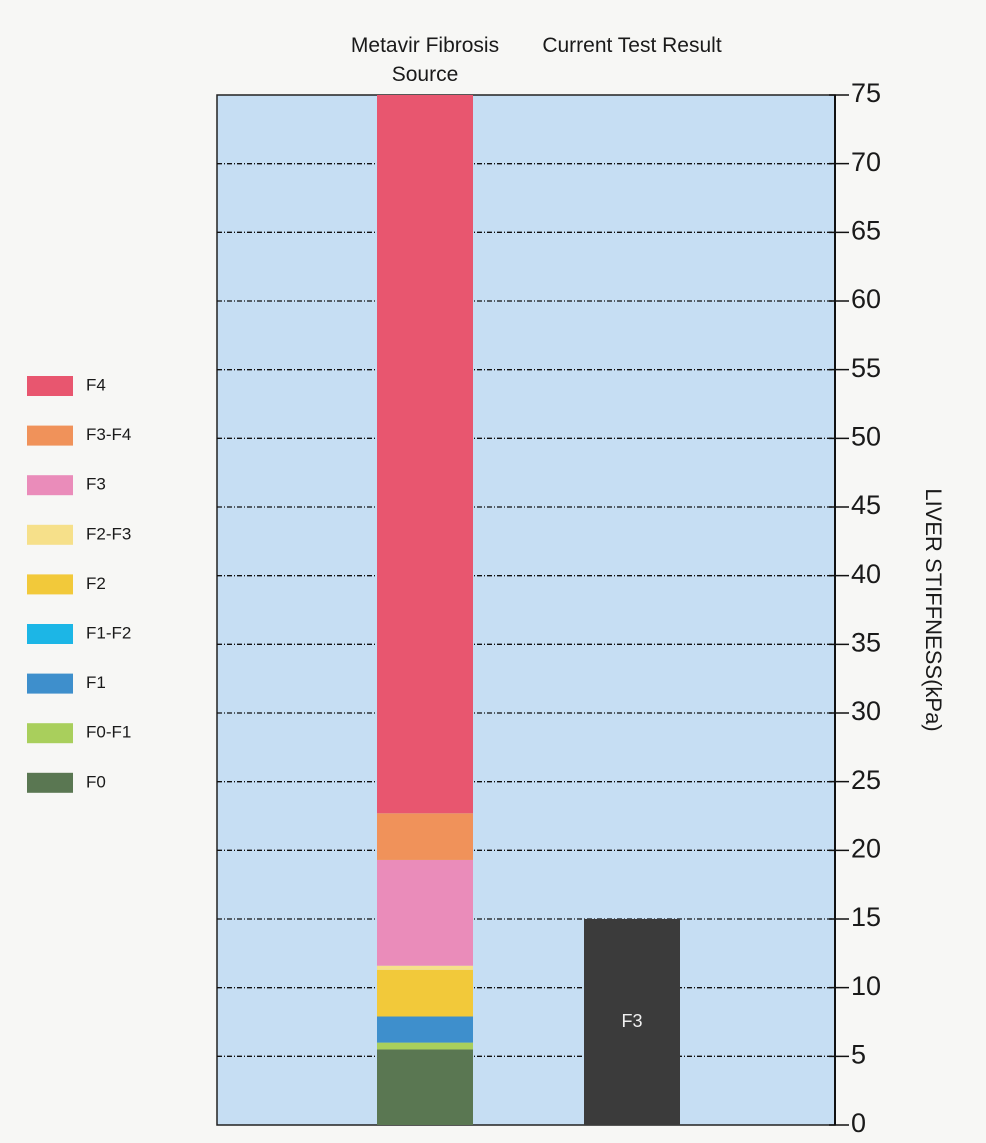 Image resolution: width=986 pixels, height=1143 pixels. Describe the element at coordinates (96, 682) in the screenshot. I see `legend-label: F1` at that location.